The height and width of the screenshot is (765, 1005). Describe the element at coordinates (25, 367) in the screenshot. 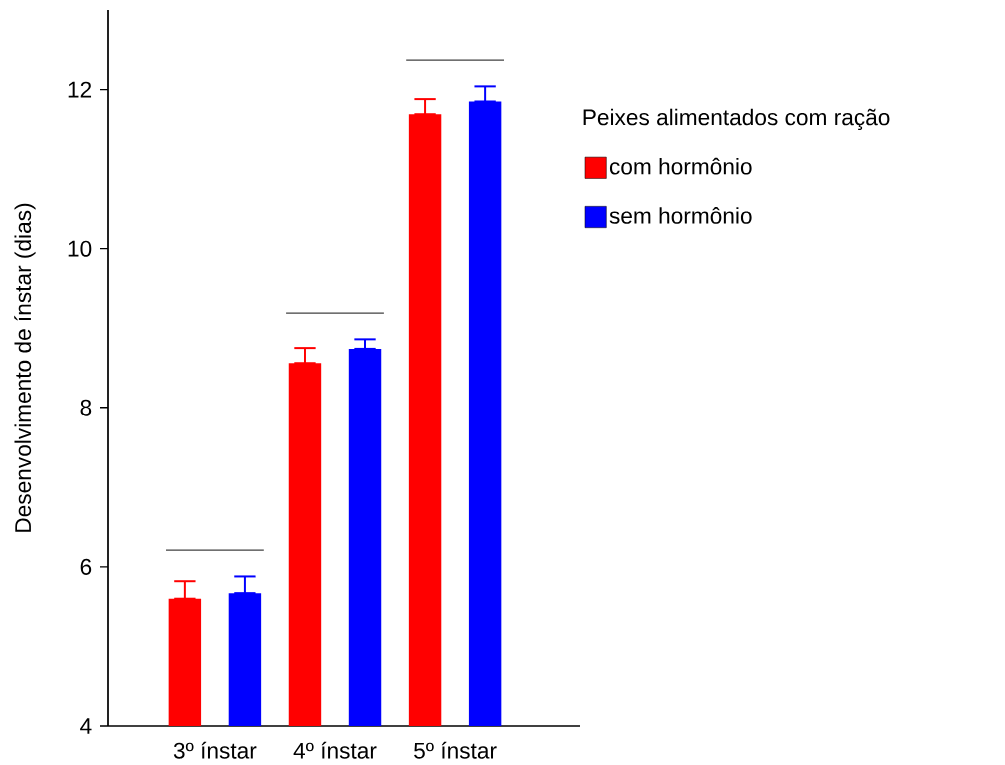

I see `y-axis-title: Desenvolvimento de ínstar (dias)` at that location.